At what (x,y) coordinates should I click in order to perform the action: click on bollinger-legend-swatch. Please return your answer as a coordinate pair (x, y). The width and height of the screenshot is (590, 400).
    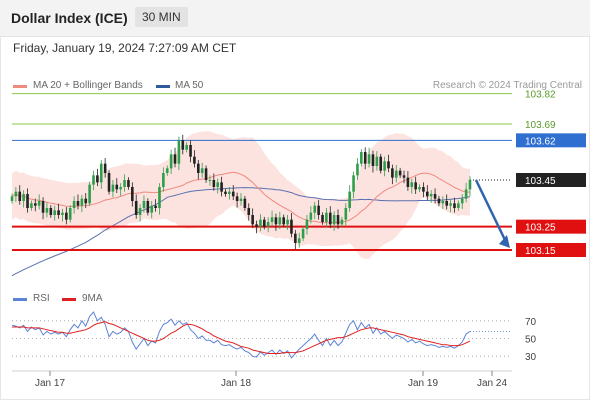
    Looking at the image, I should click on (20, 86).